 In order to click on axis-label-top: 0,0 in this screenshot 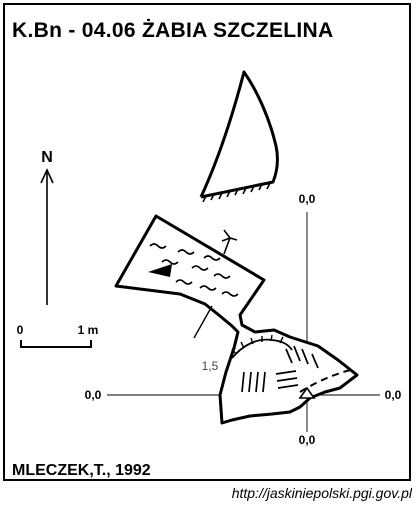, I will do `click(307, 199)`.